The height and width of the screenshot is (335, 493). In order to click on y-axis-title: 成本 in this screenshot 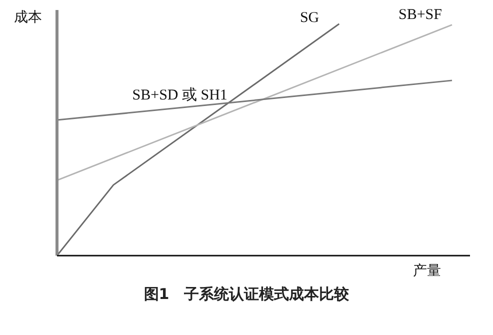, I will do `click(28, 18)`.